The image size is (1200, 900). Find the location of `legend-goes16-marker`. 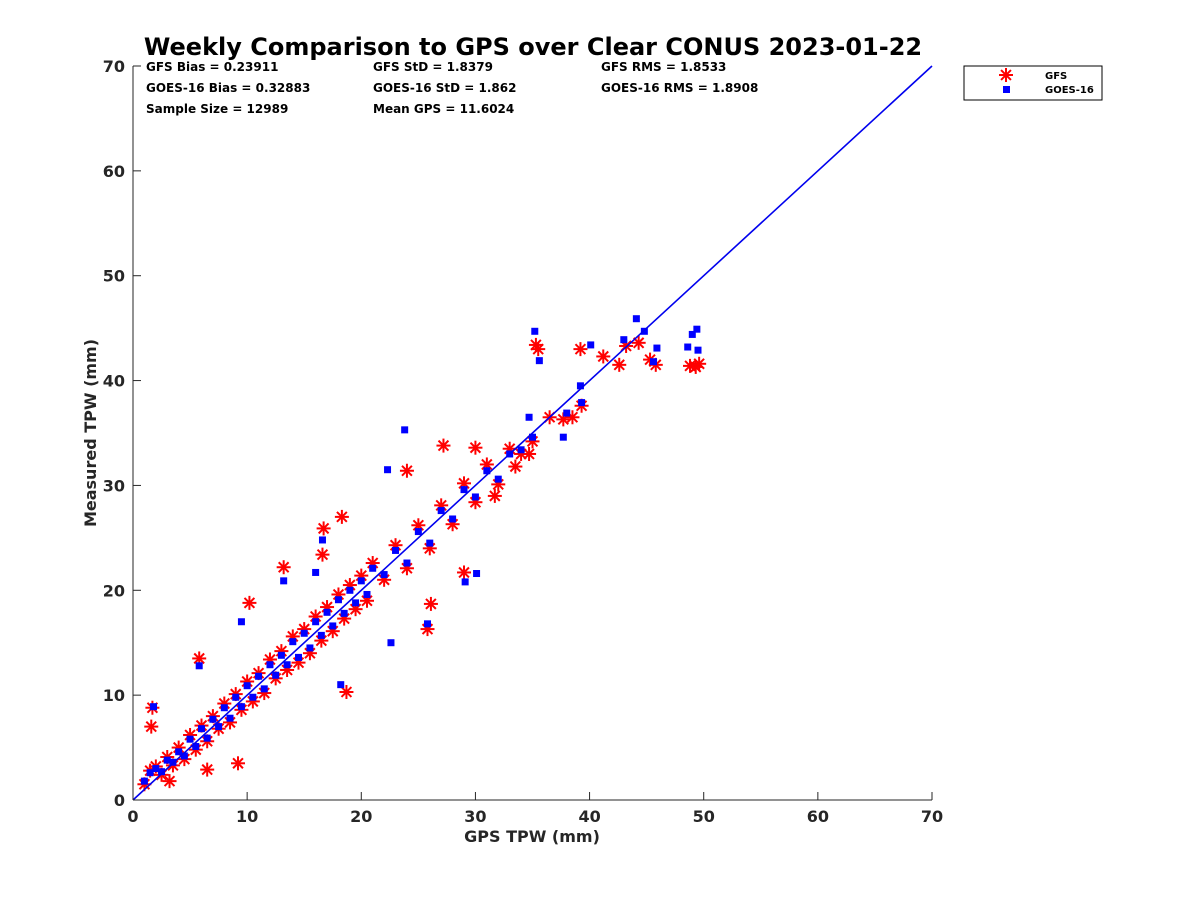

legend-goes16-marker is located at coordinates (1006, 89).